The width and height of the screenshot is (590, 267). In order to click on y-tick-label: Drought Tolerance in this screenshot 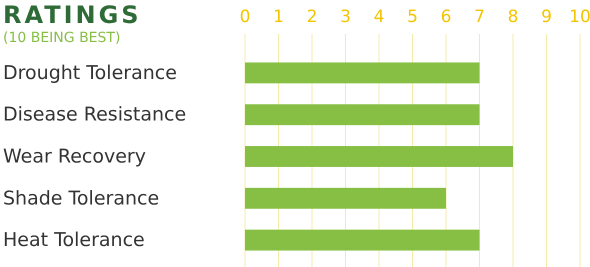, I will do `click(90, 73)`.